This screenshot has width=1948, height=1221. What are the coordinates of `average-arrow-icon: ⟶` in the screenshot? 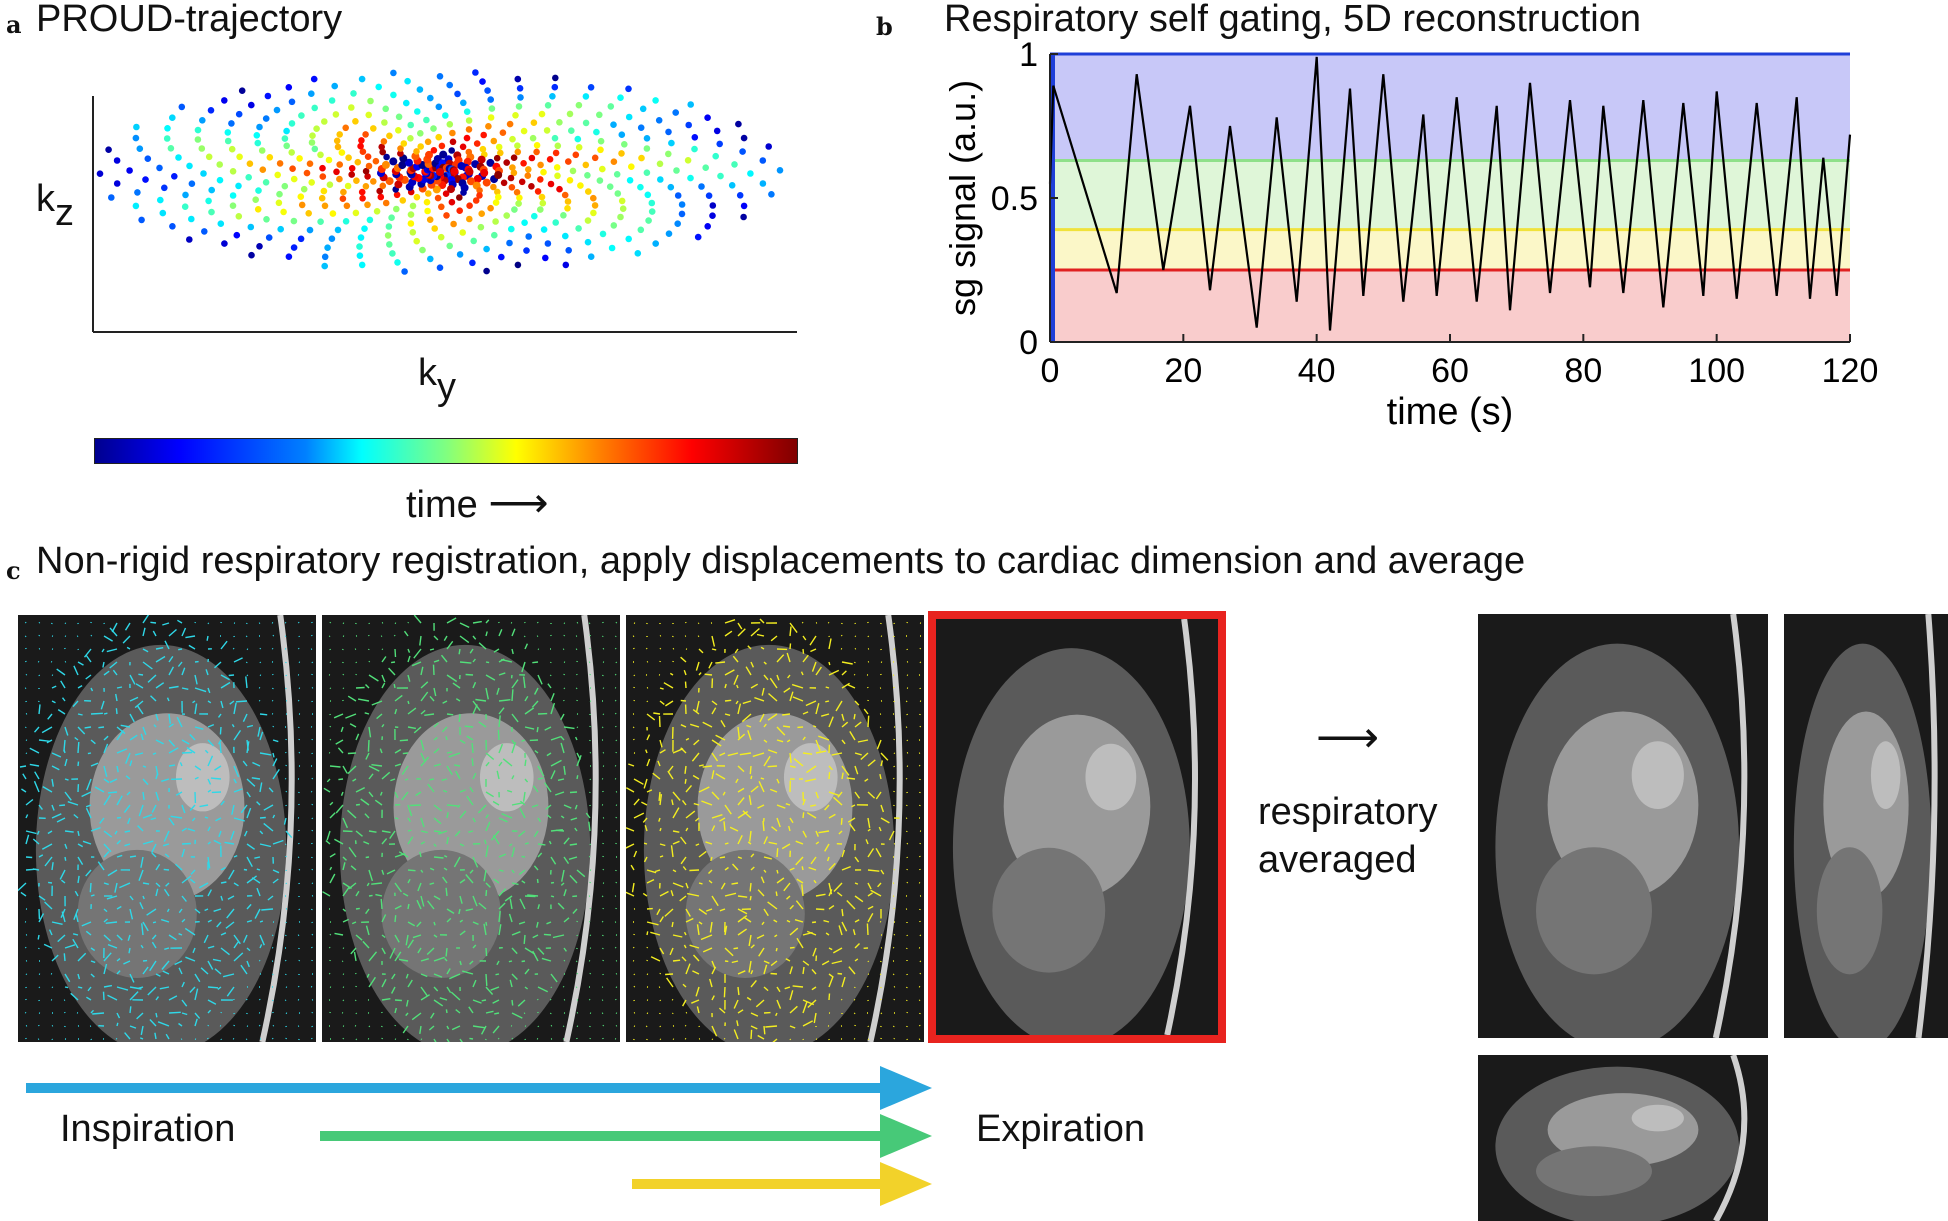 It's located at (1348, 737).